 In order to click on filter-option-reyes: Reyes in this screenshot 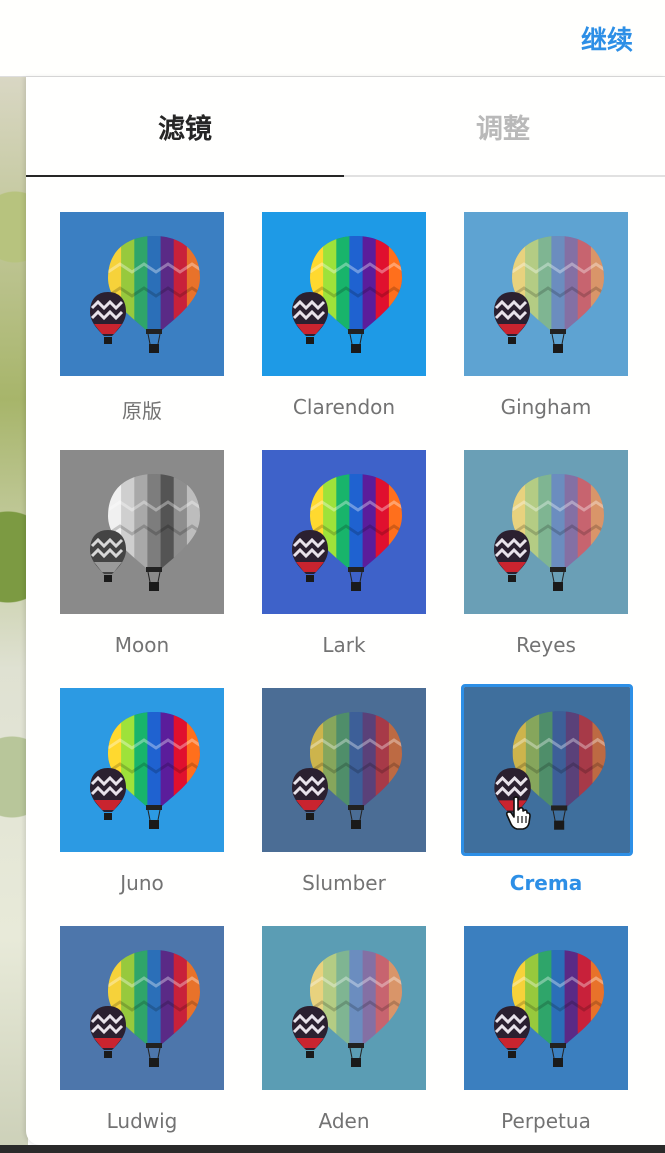, I will do `click(546, 536)`.